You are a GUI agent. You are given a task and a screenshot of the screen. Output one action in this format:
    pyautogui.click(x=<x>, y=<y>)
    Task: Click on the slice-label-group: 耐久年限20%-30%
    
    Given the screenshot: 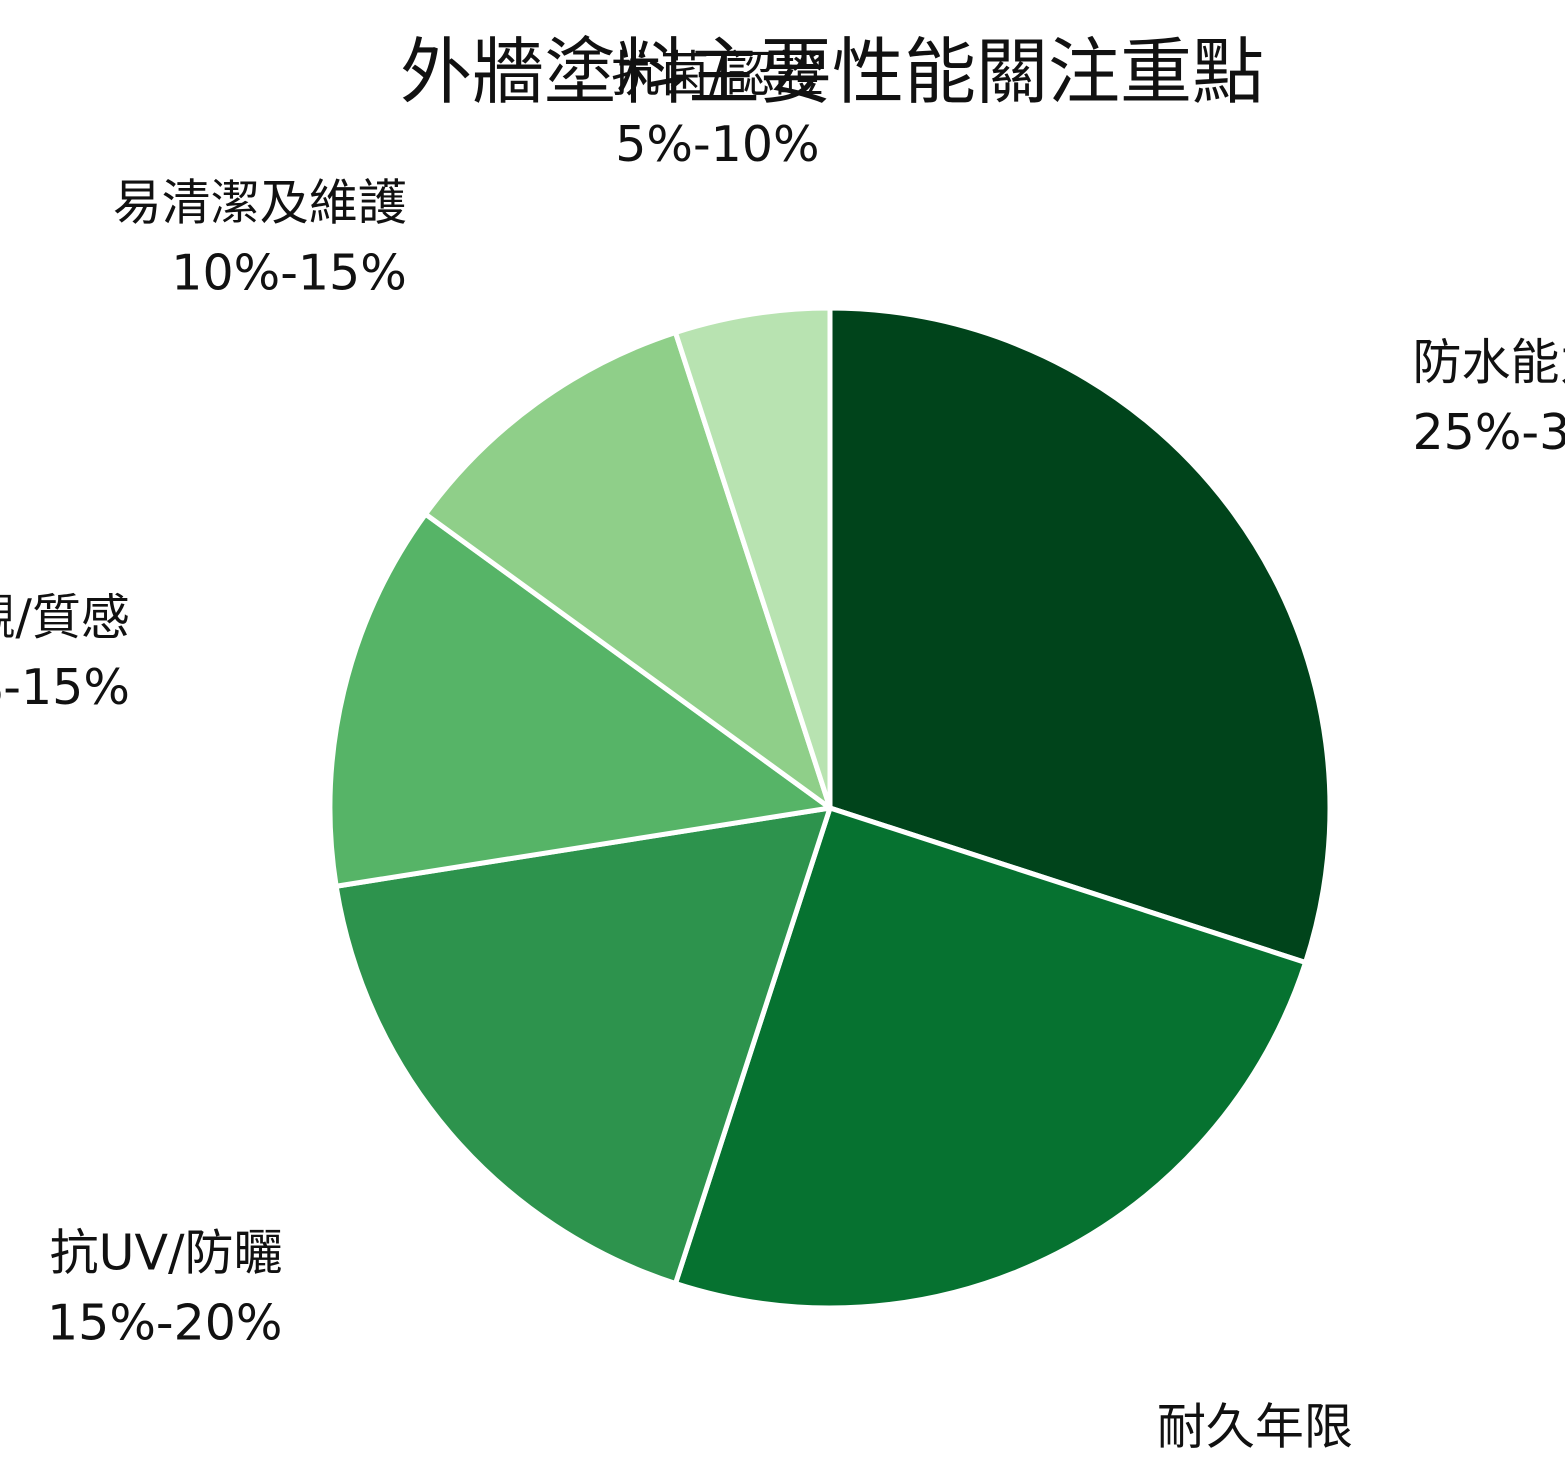 What is the action you would take?
    pyautogui.click(x=1255, y=1427)
    